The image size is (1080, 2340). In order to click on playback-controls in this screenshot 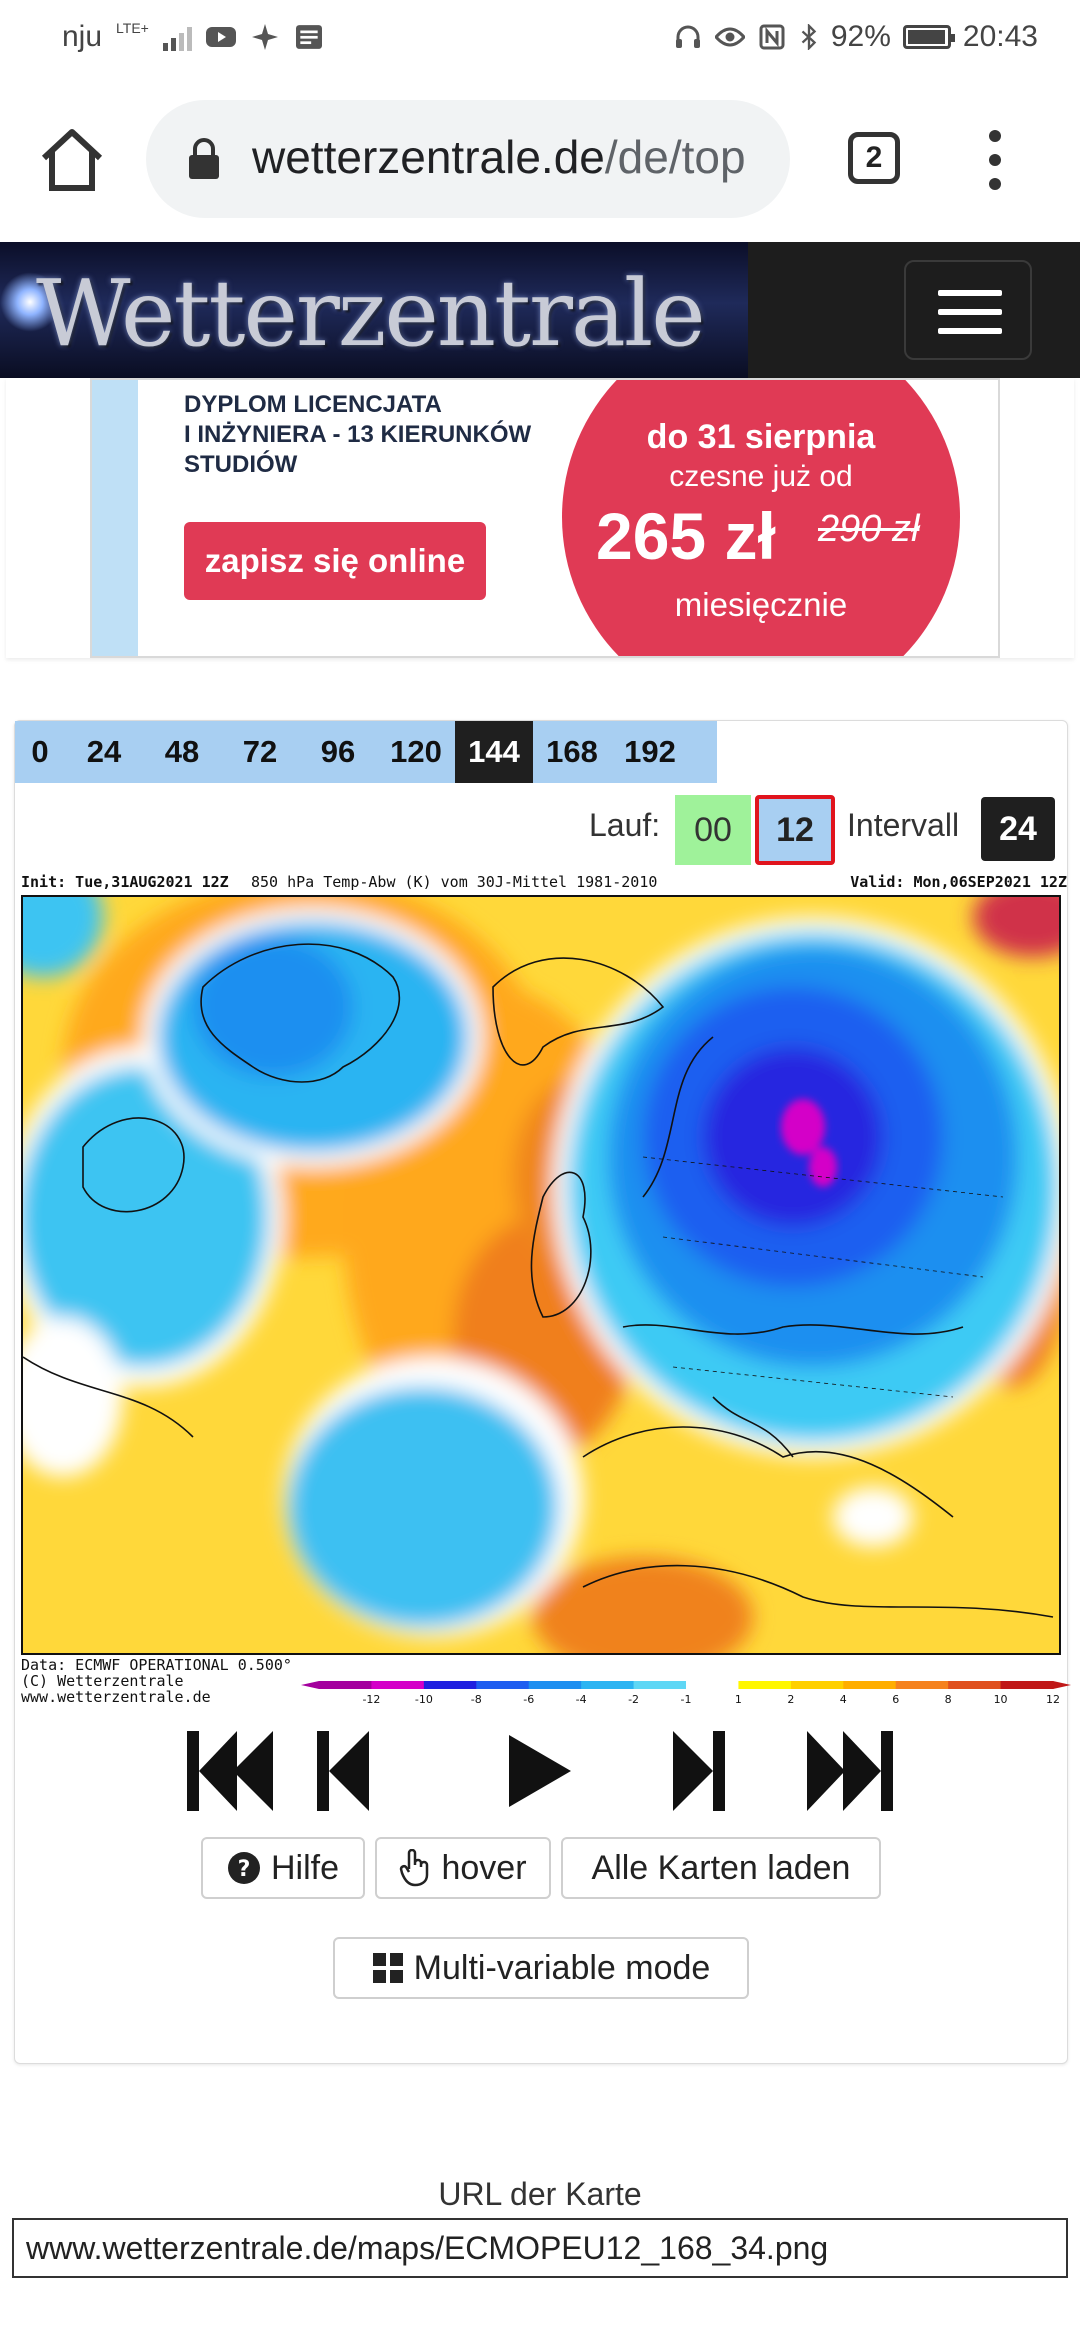, I will do `click(541, 1766)`.